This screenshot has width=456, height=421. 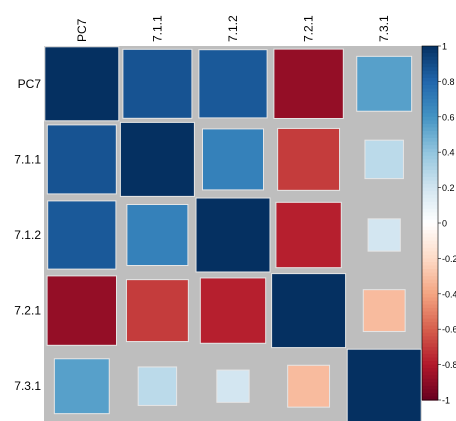 I want to click on column-label: PC7, so click(x=82, y=30).